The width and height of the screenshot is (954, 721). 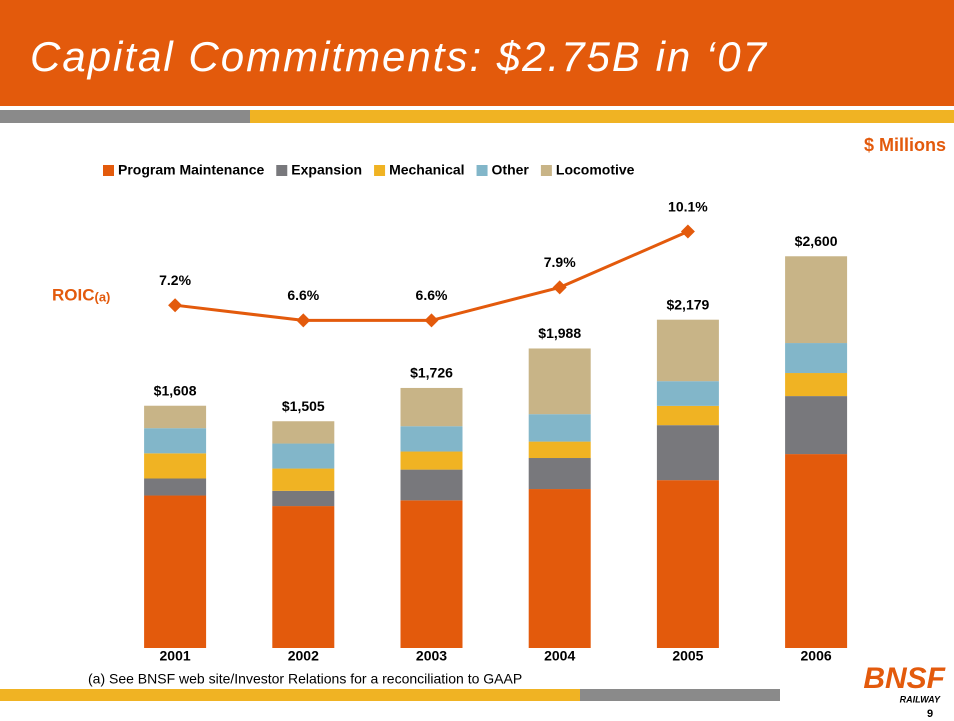 I want to click on x-tick-label: 2001, so click(x=175, y=656).